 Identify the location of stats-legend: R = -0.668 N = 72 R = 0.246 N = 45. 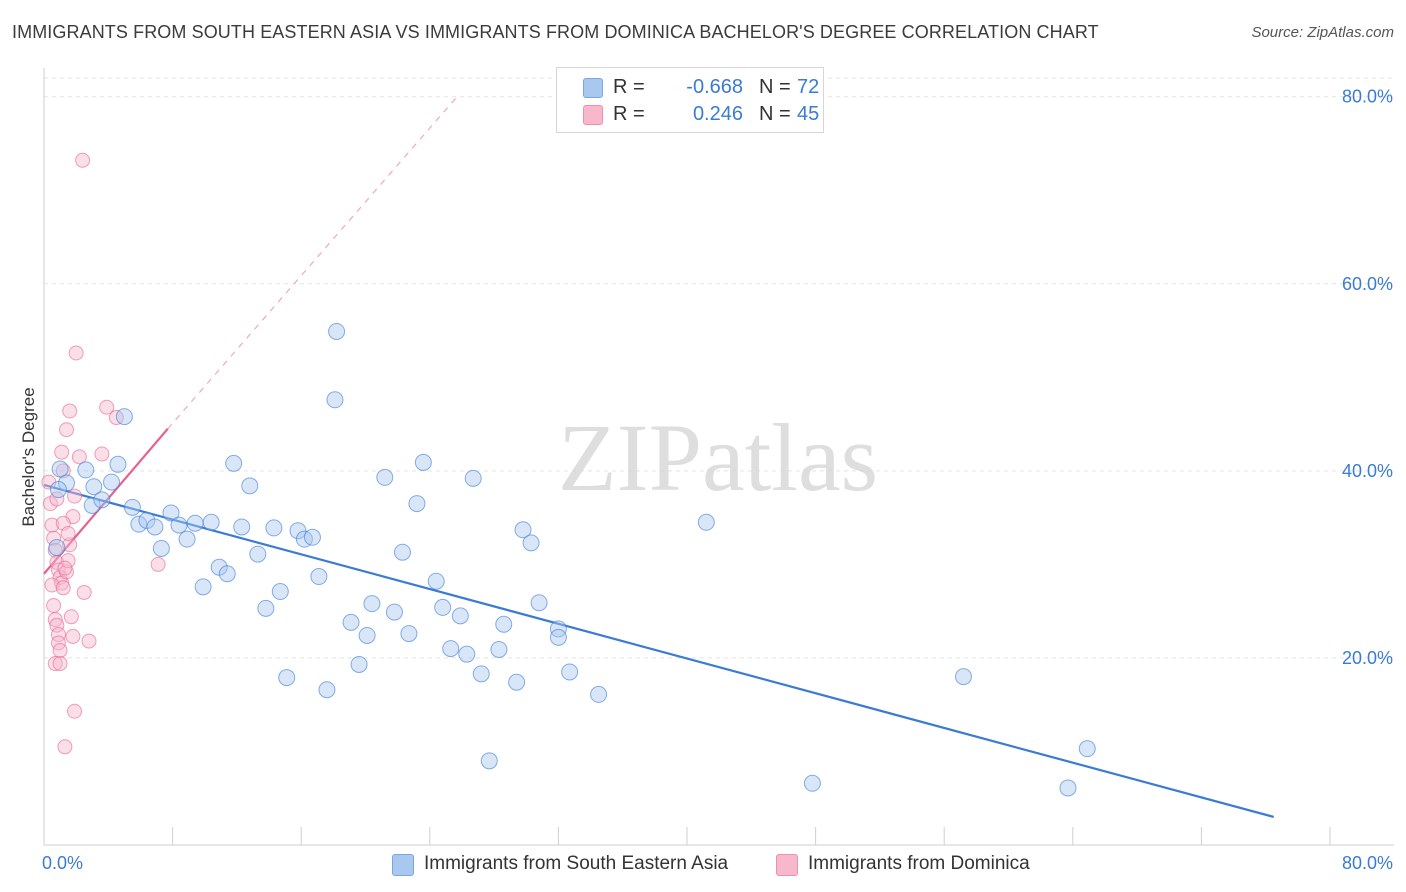
(690, 100).